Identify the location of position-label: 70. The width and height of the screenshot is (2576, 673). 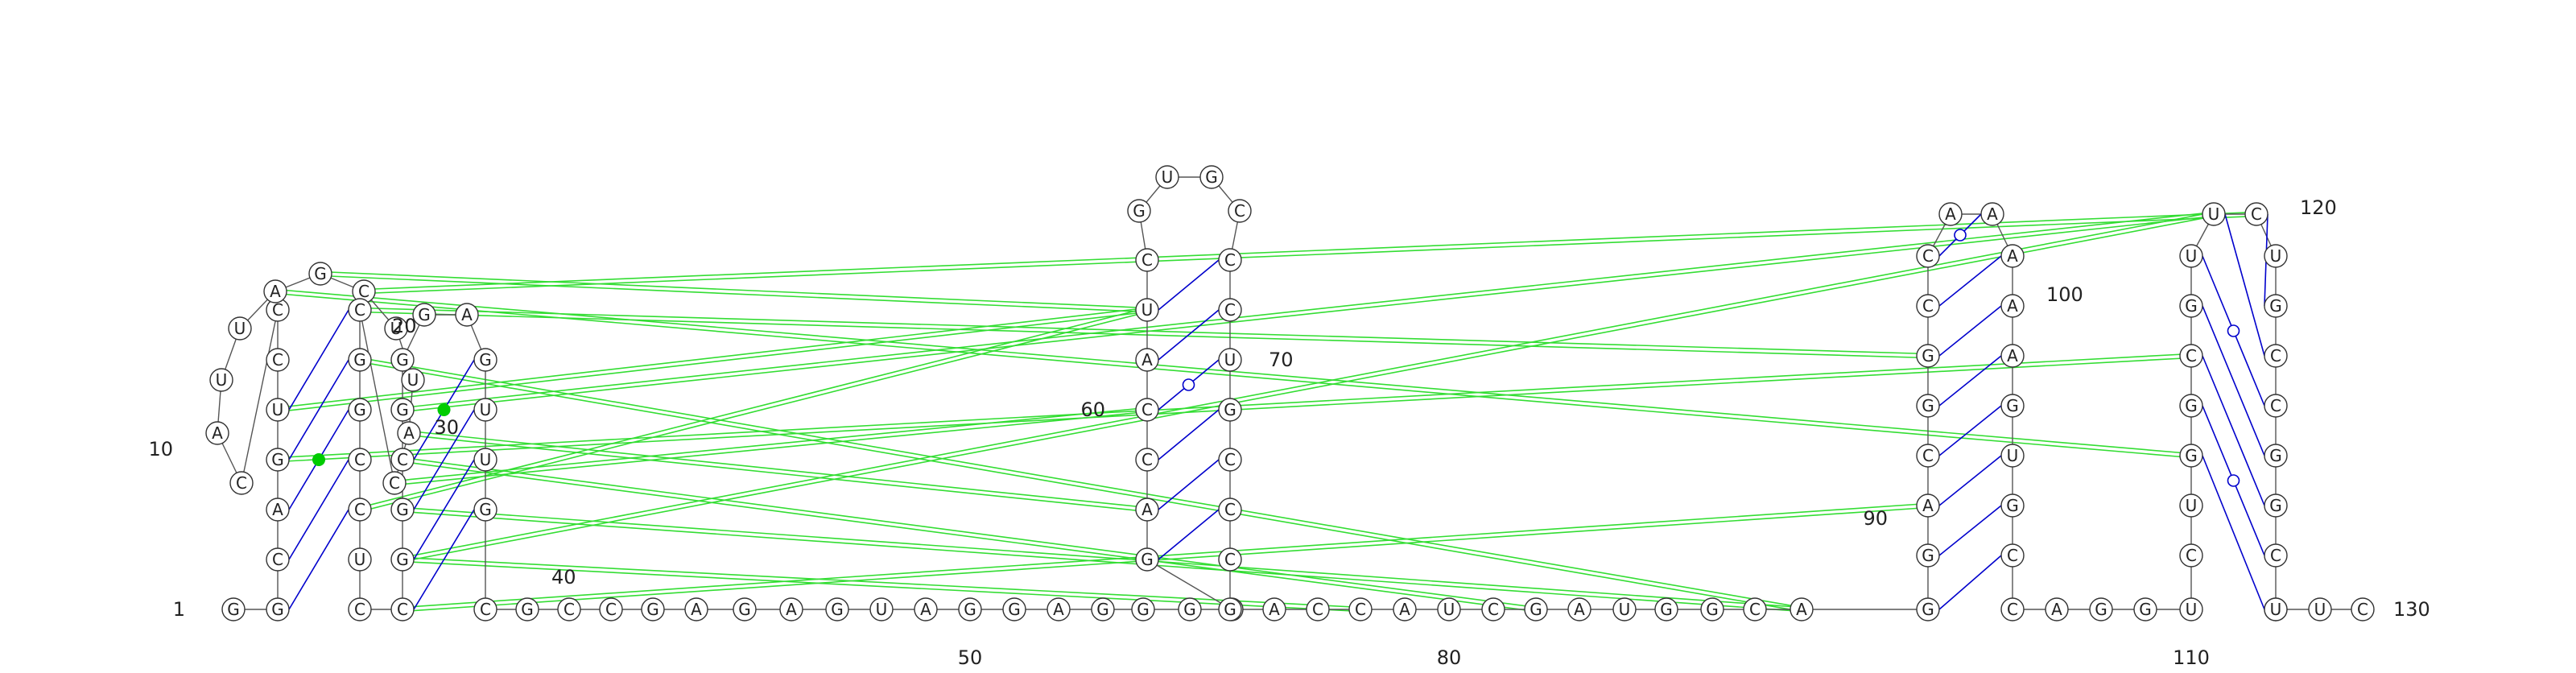
(1281, 360).